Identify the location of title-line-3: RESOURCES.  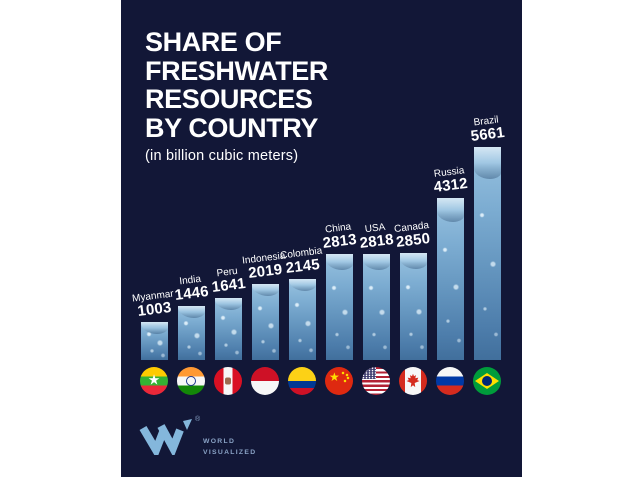
(229, 99).